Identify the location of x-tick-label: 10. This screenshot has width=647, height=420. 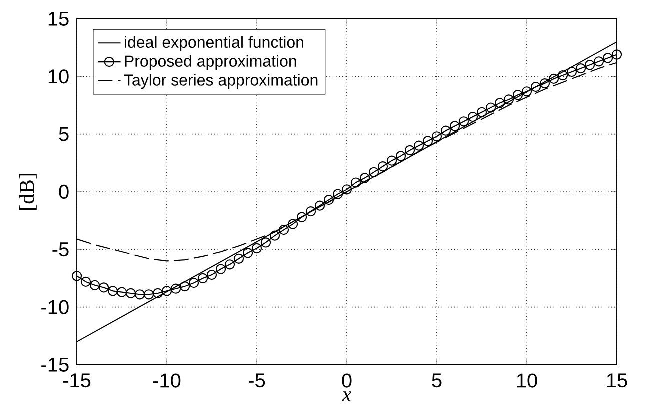
(527, 381).